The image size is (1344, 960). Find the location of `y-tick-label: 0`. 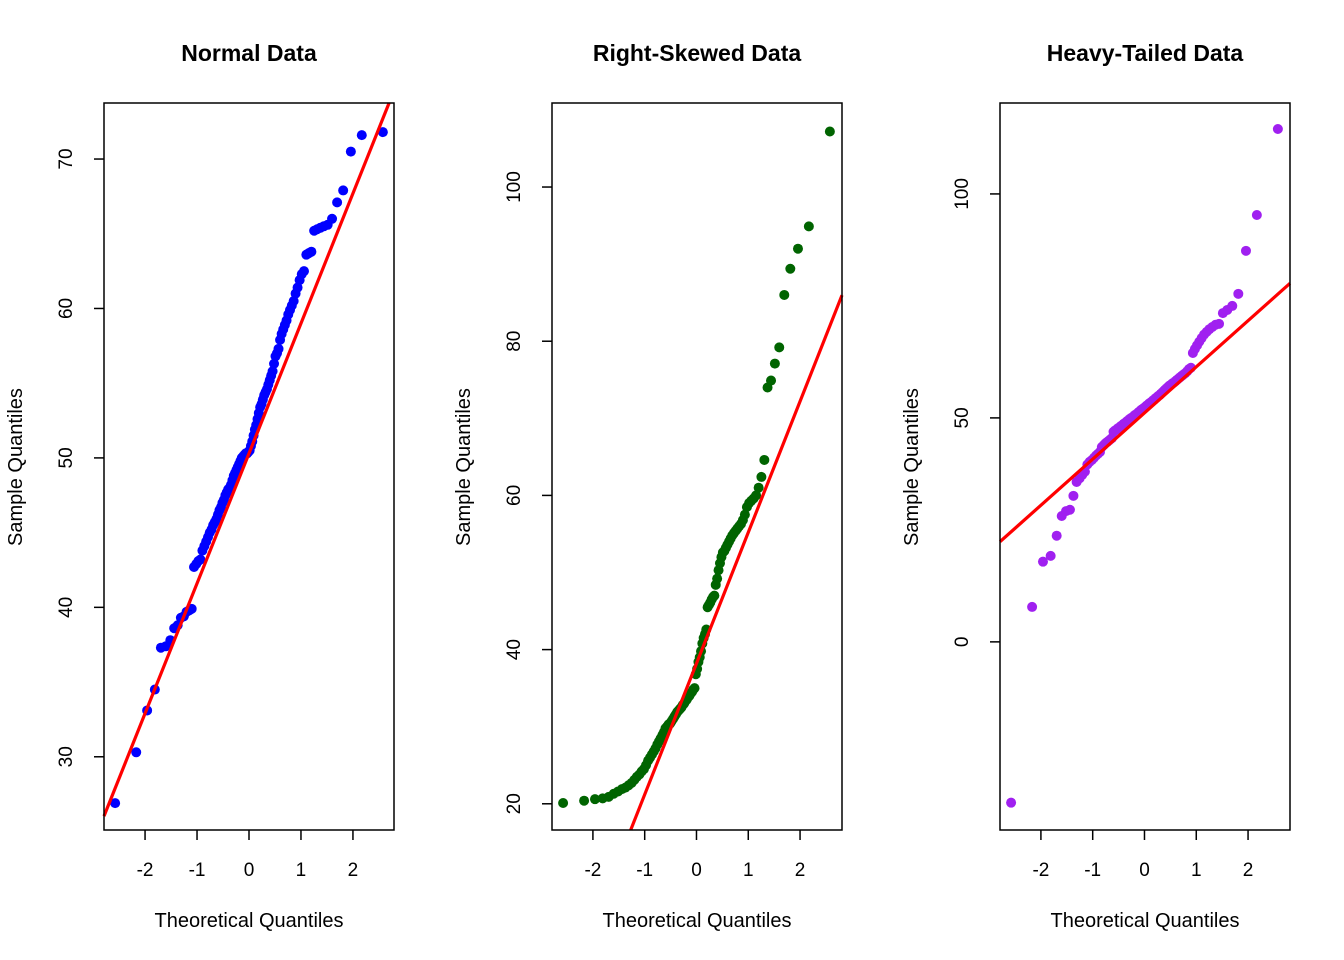

y-tick-label: 0 is located at coordinates (962, 642).